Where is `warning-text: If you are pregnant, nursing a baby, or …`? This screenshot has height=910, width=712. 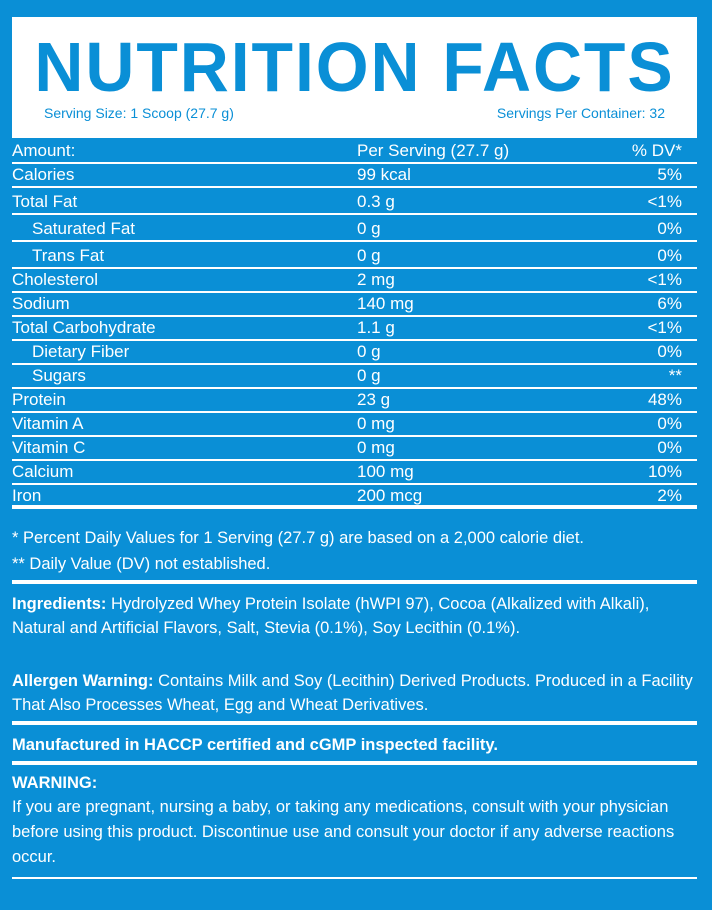 warning-text: If you are pregnant, nursing a baby, or … is located at coordinates (343, 832).